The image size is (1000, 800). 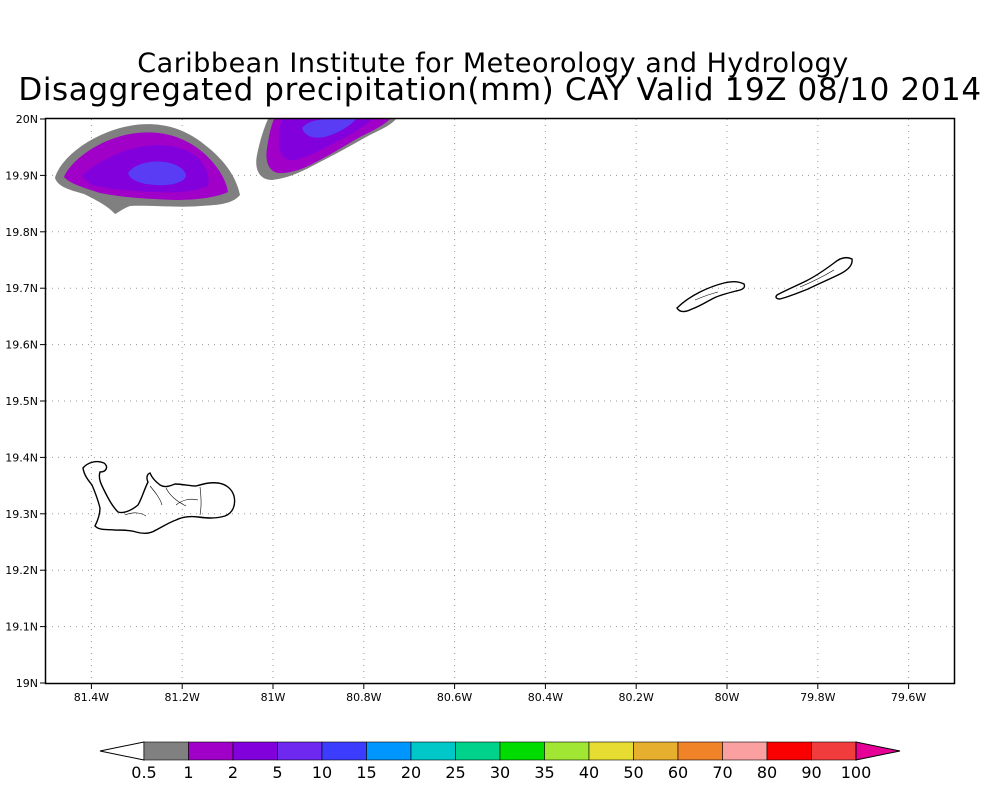 I want to click on colorbar-label: 0.5, so click(x=143, y=772).